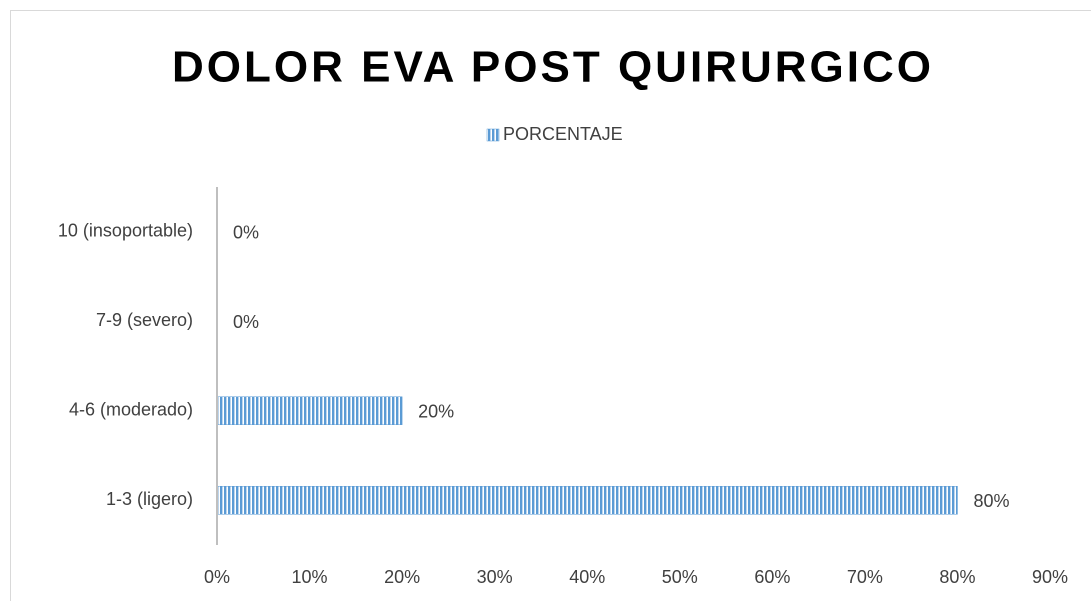 The image size is (1091, 601). What do you see at coordinates (563, 134) in the screenshot?
I see `legend-label: PORCENTAJE` at bounding box center [563, 134].